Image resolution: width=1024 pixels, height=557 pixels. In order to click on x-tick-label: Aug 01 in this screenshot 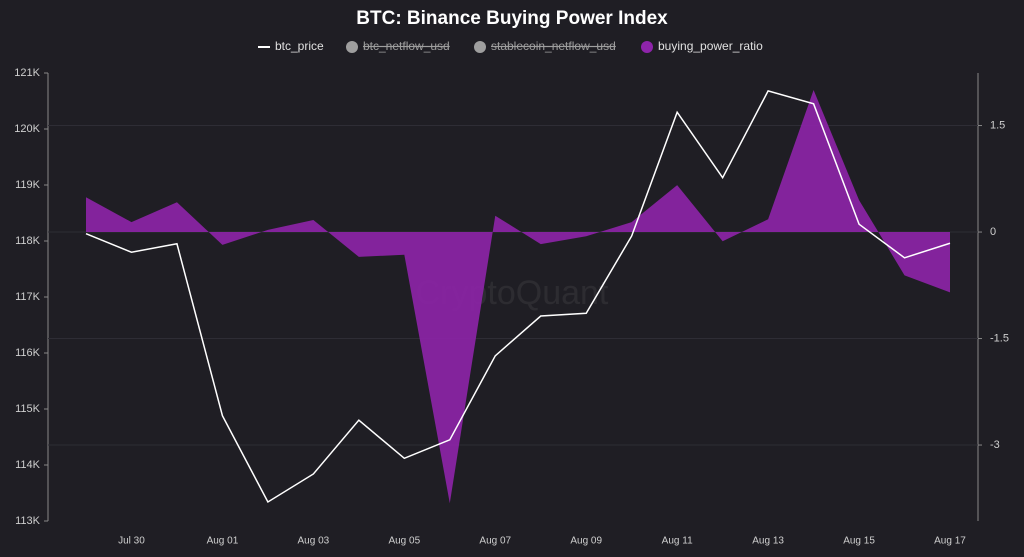, I will do `click(223, 541)`.